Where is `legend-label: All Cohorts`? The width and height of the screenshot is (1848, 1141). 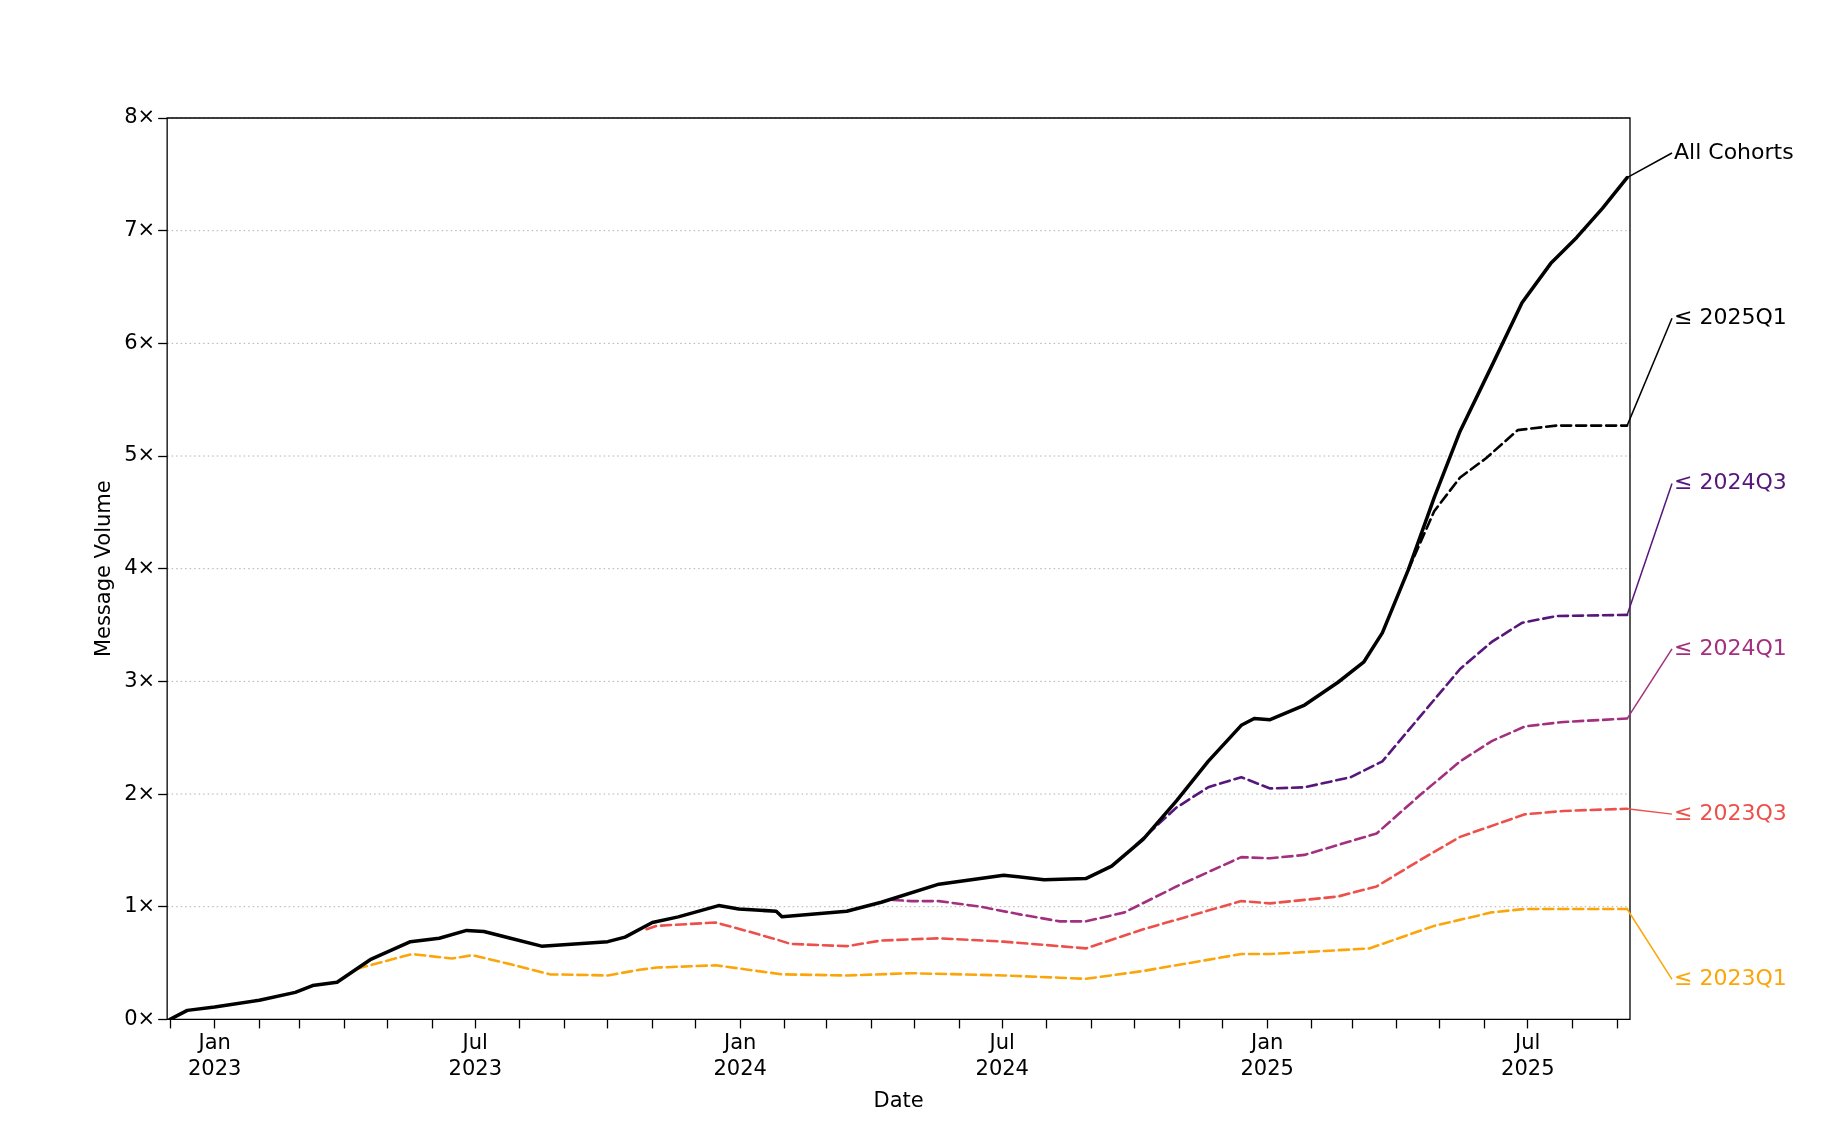
legend-label: All Cohorts is located at coordinates (1734, 151).